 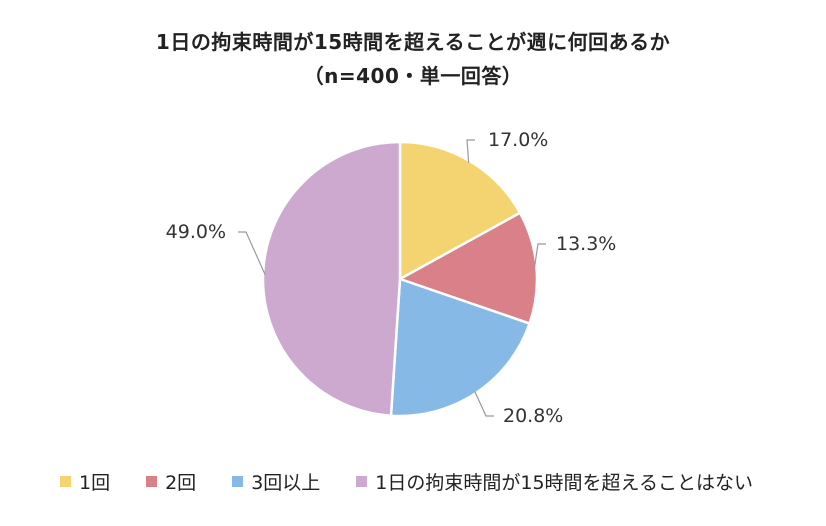 I want to click on legend-label-4: 1日の拘束時間が15時間を超えることはない, so click(x=564, y=483).